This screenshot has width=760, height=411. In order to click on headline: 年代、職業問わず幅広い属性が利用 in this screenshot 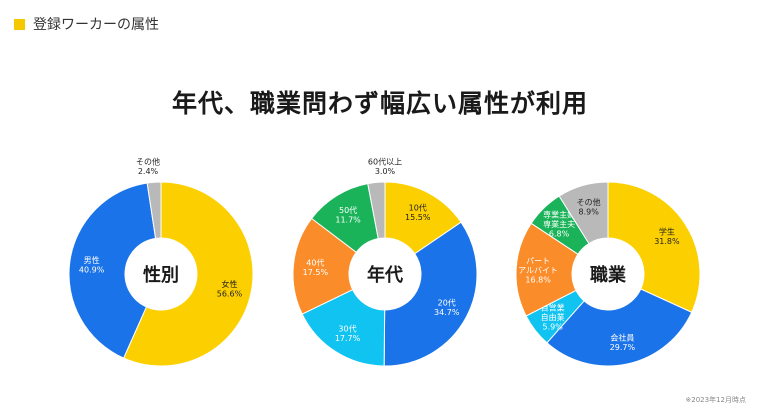, I will do `click(379, 103)`.